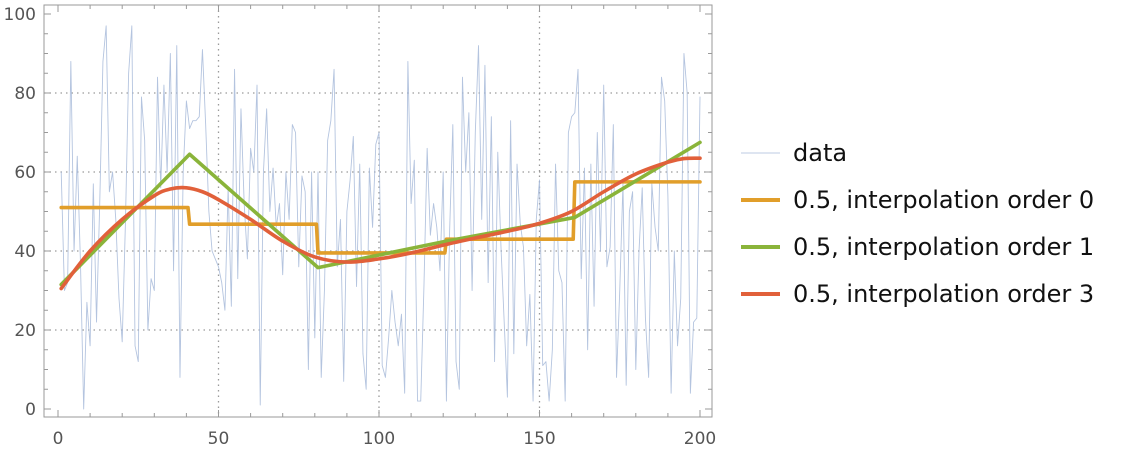 This screenshot has width=1130, height=450. I want to click on y-tick-label: 60, so click(25, 173).